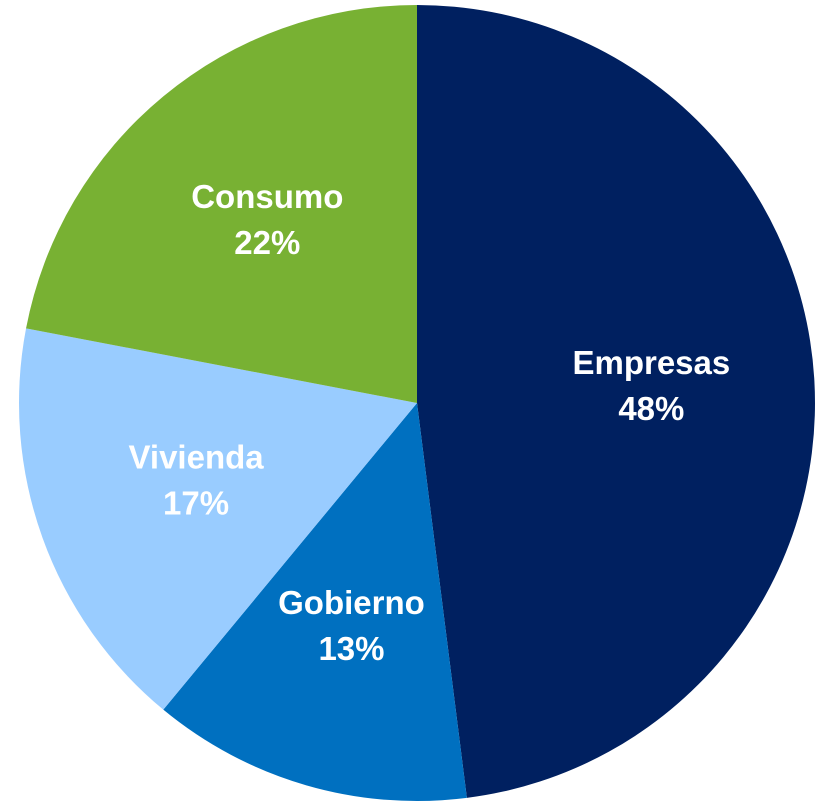 The height and width of the screenshot is (802, 827). Describe the element at coordinates (351, 602) in the screenshot. I see `slice-label: Gobierno` at that location.